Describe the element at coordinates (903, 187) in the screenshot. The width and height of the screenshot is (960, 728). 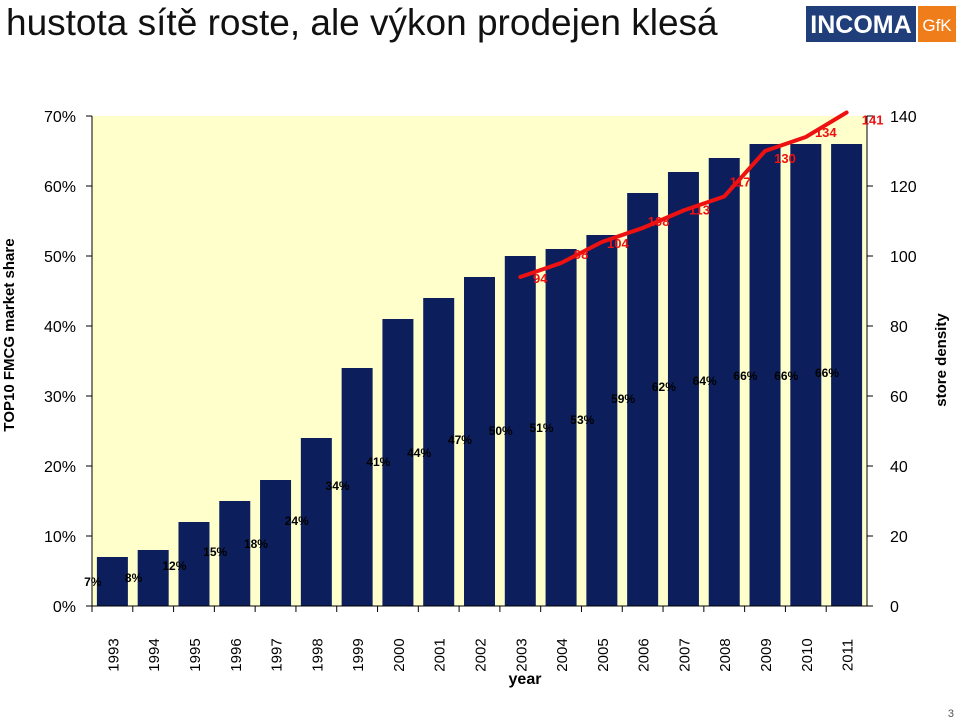
I see `y2-tick-label-6: 120` at that location.